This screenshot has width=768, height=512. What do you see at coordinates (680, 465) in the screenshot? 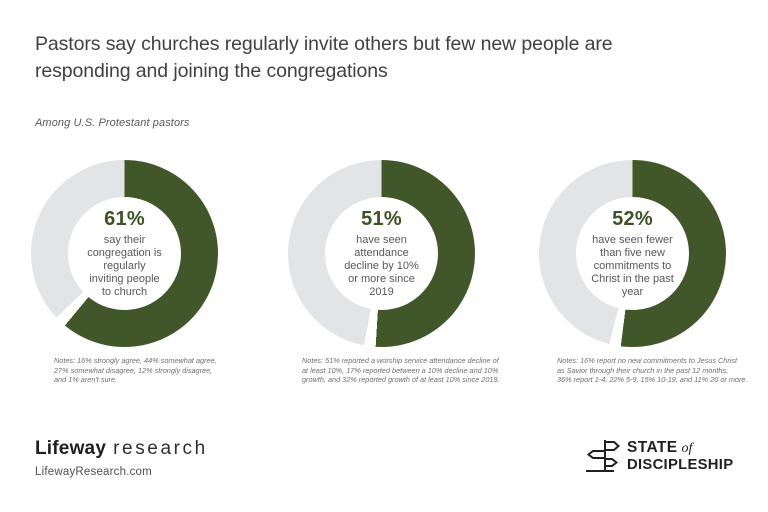
I see `discipleship-label: DISCIPLESHIP` at bounding box center [680, 465].